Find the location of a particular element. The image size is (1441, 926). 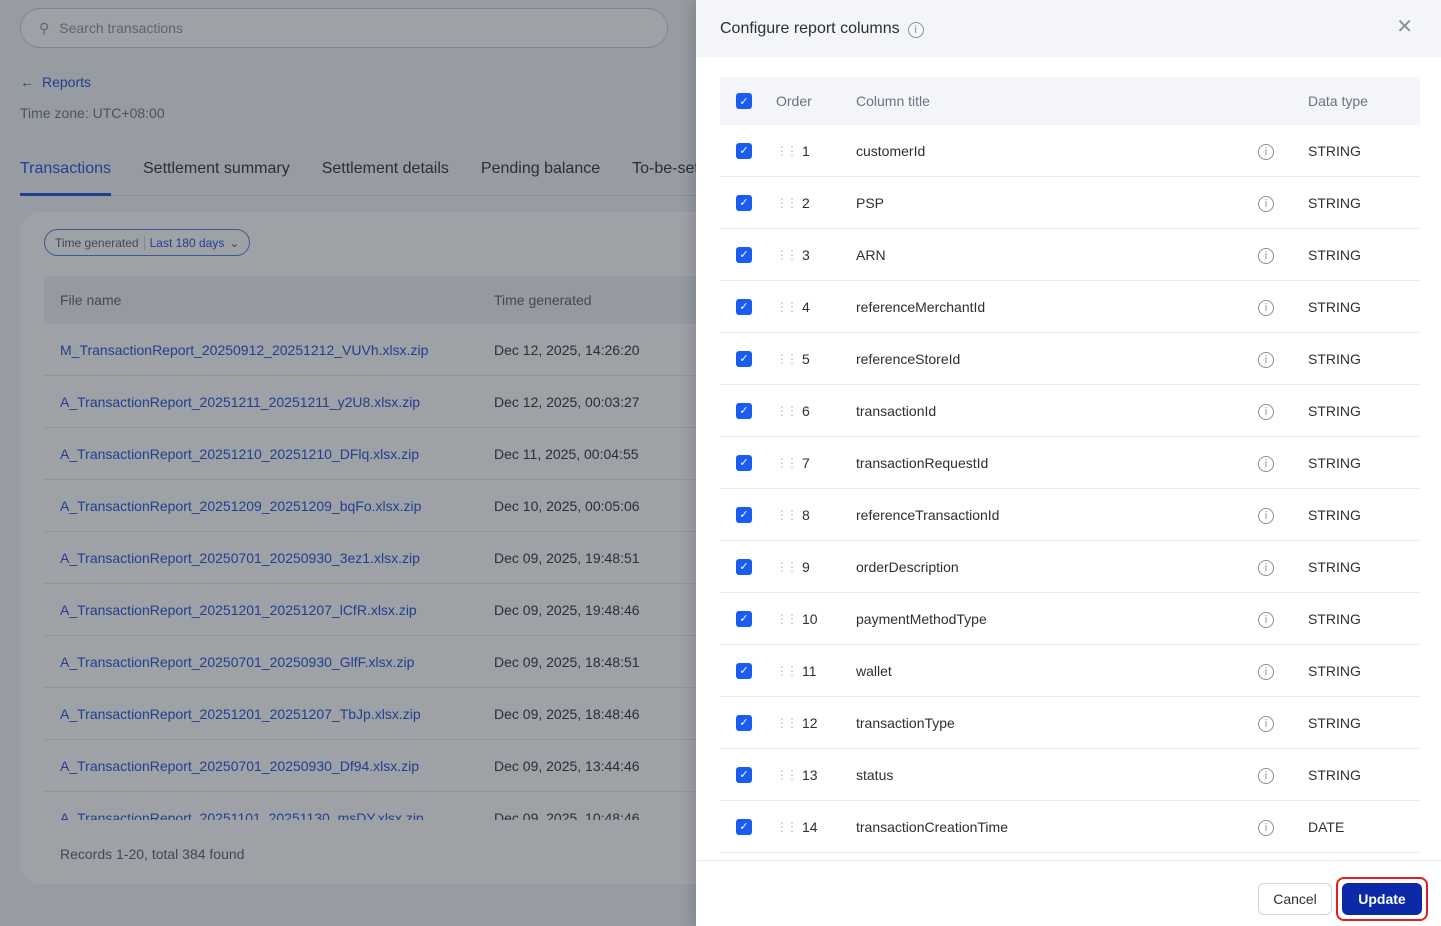

time-generated: Dec 09, 2025, 19:48:46 is located at coordinates (567, 609).